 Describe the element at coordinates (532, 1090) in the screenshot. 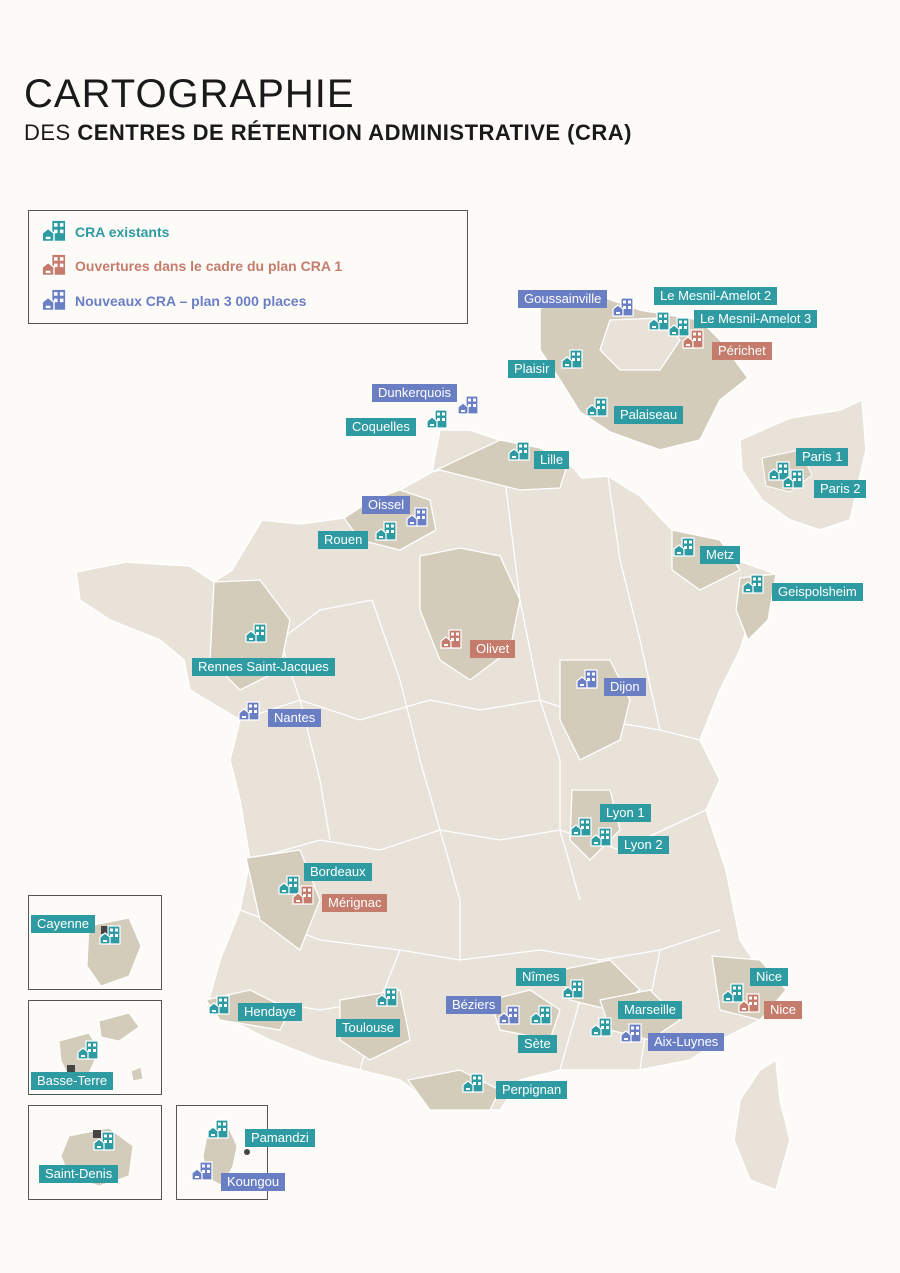

I see `label-perpignan: Perpignan` at that location.